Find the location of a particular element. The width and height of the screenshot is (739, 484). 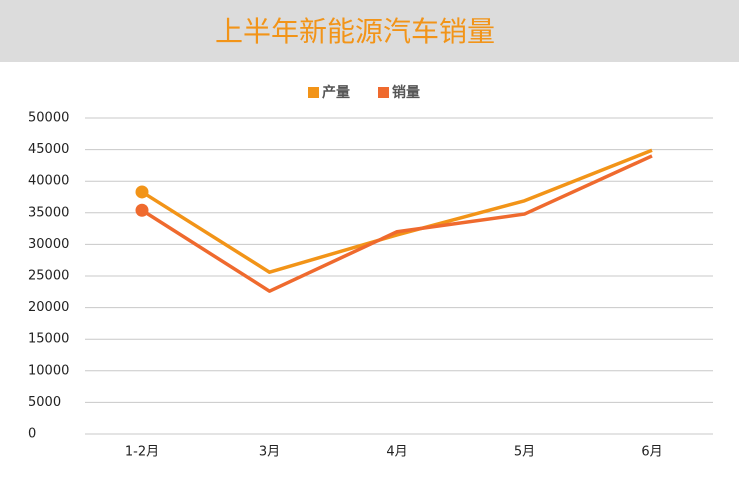

y-tick-label: 25000 is located at coordinates (48, 276).